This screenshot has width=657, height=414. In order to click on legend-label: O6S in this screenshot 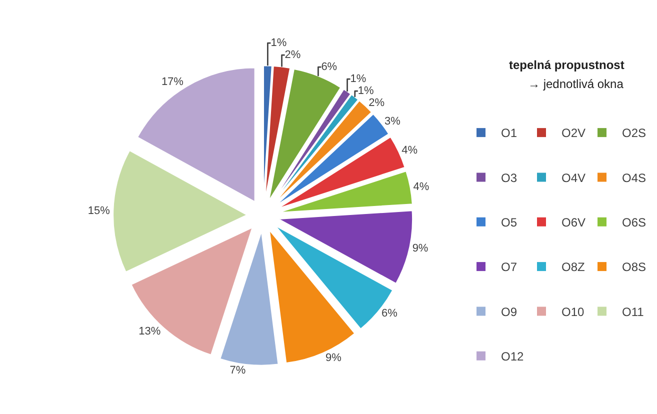, I will do `click(634, 223)`.